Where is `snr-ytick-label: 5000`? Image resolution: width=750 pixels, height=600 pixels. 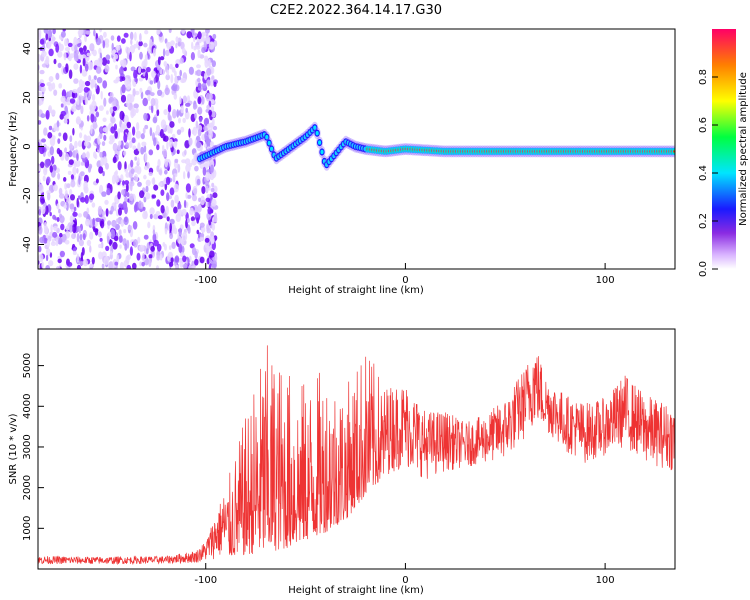 snr-ytick-label: 5000 is located at coordinates (27, 365).